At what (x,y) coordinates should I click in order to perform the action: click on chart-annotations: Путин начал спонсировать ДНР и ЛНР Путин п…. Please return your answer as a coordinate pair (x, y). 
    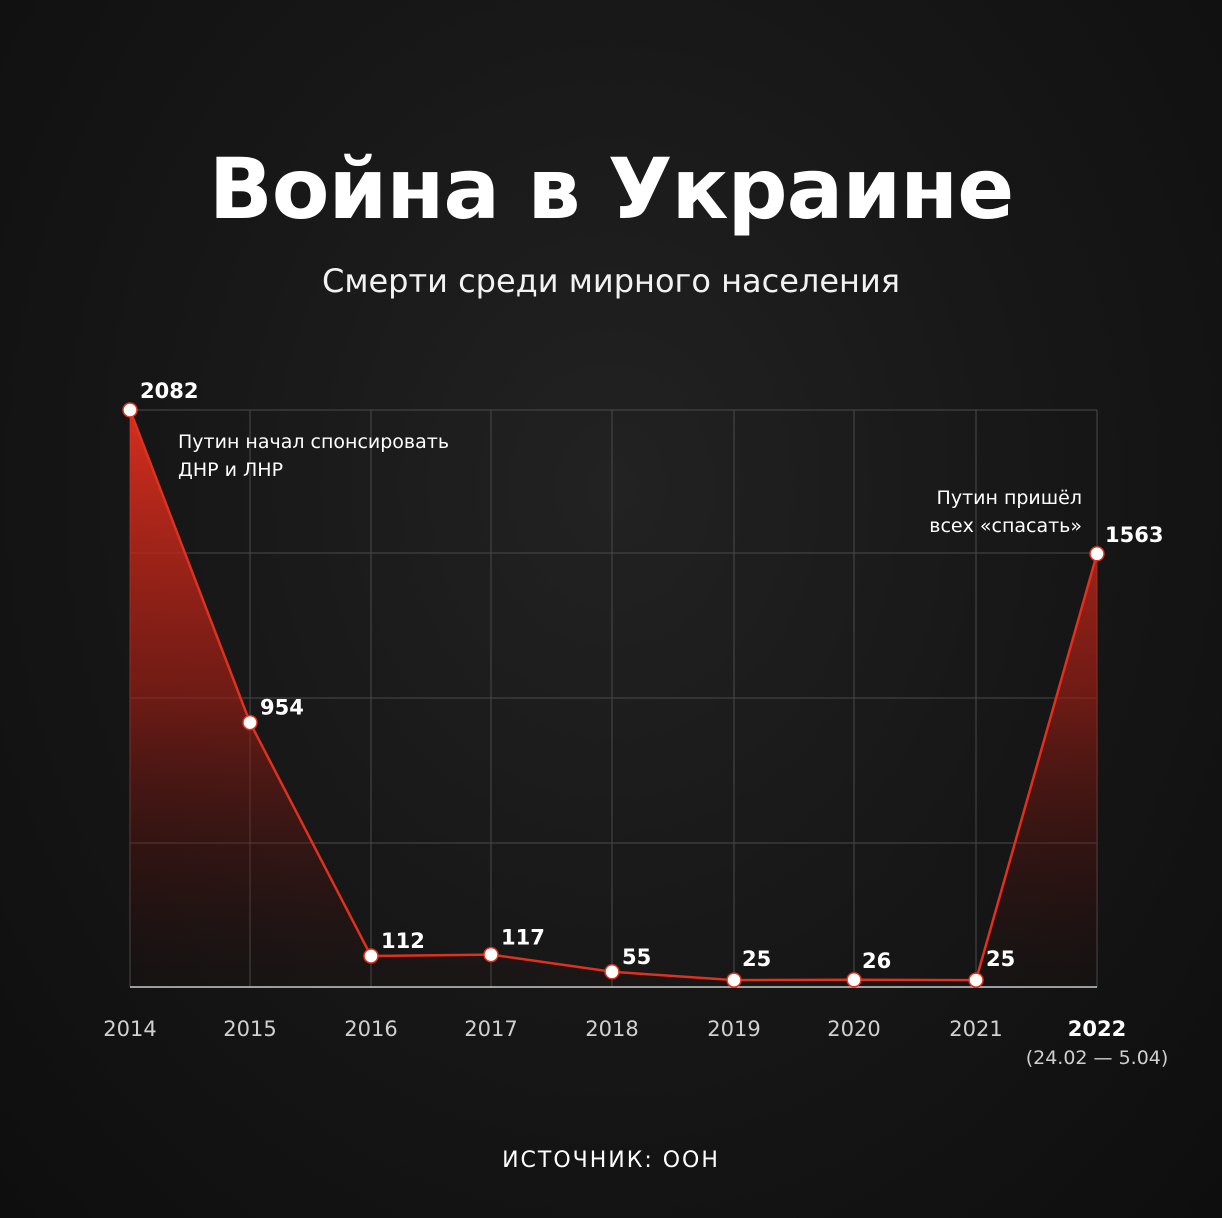
    Looking at the image, I should click on (630, 484).